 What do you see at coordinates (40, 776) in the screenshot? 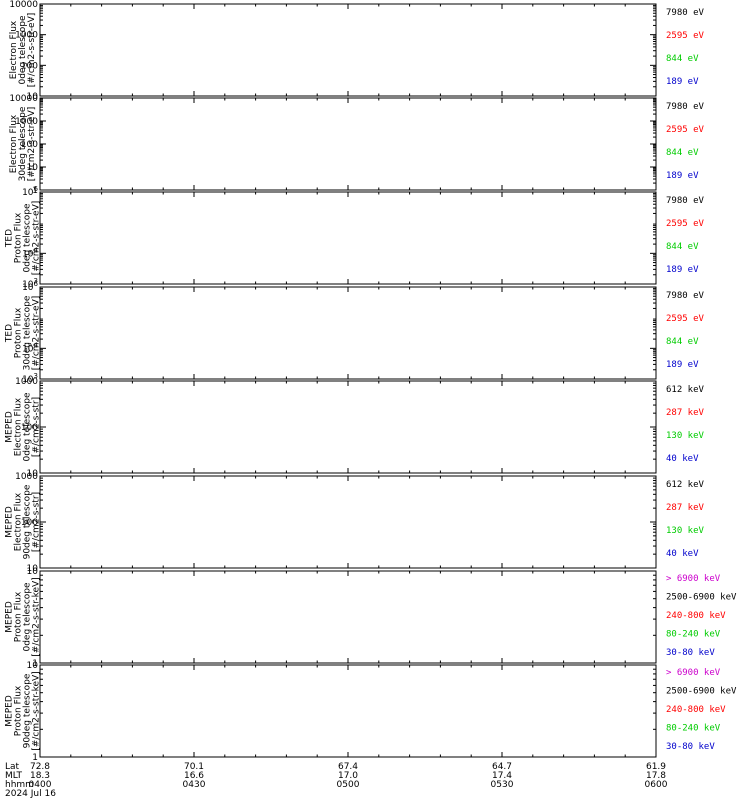
I see `xaxis-mlt-label: 18.3` at bounding box center [40, 776].